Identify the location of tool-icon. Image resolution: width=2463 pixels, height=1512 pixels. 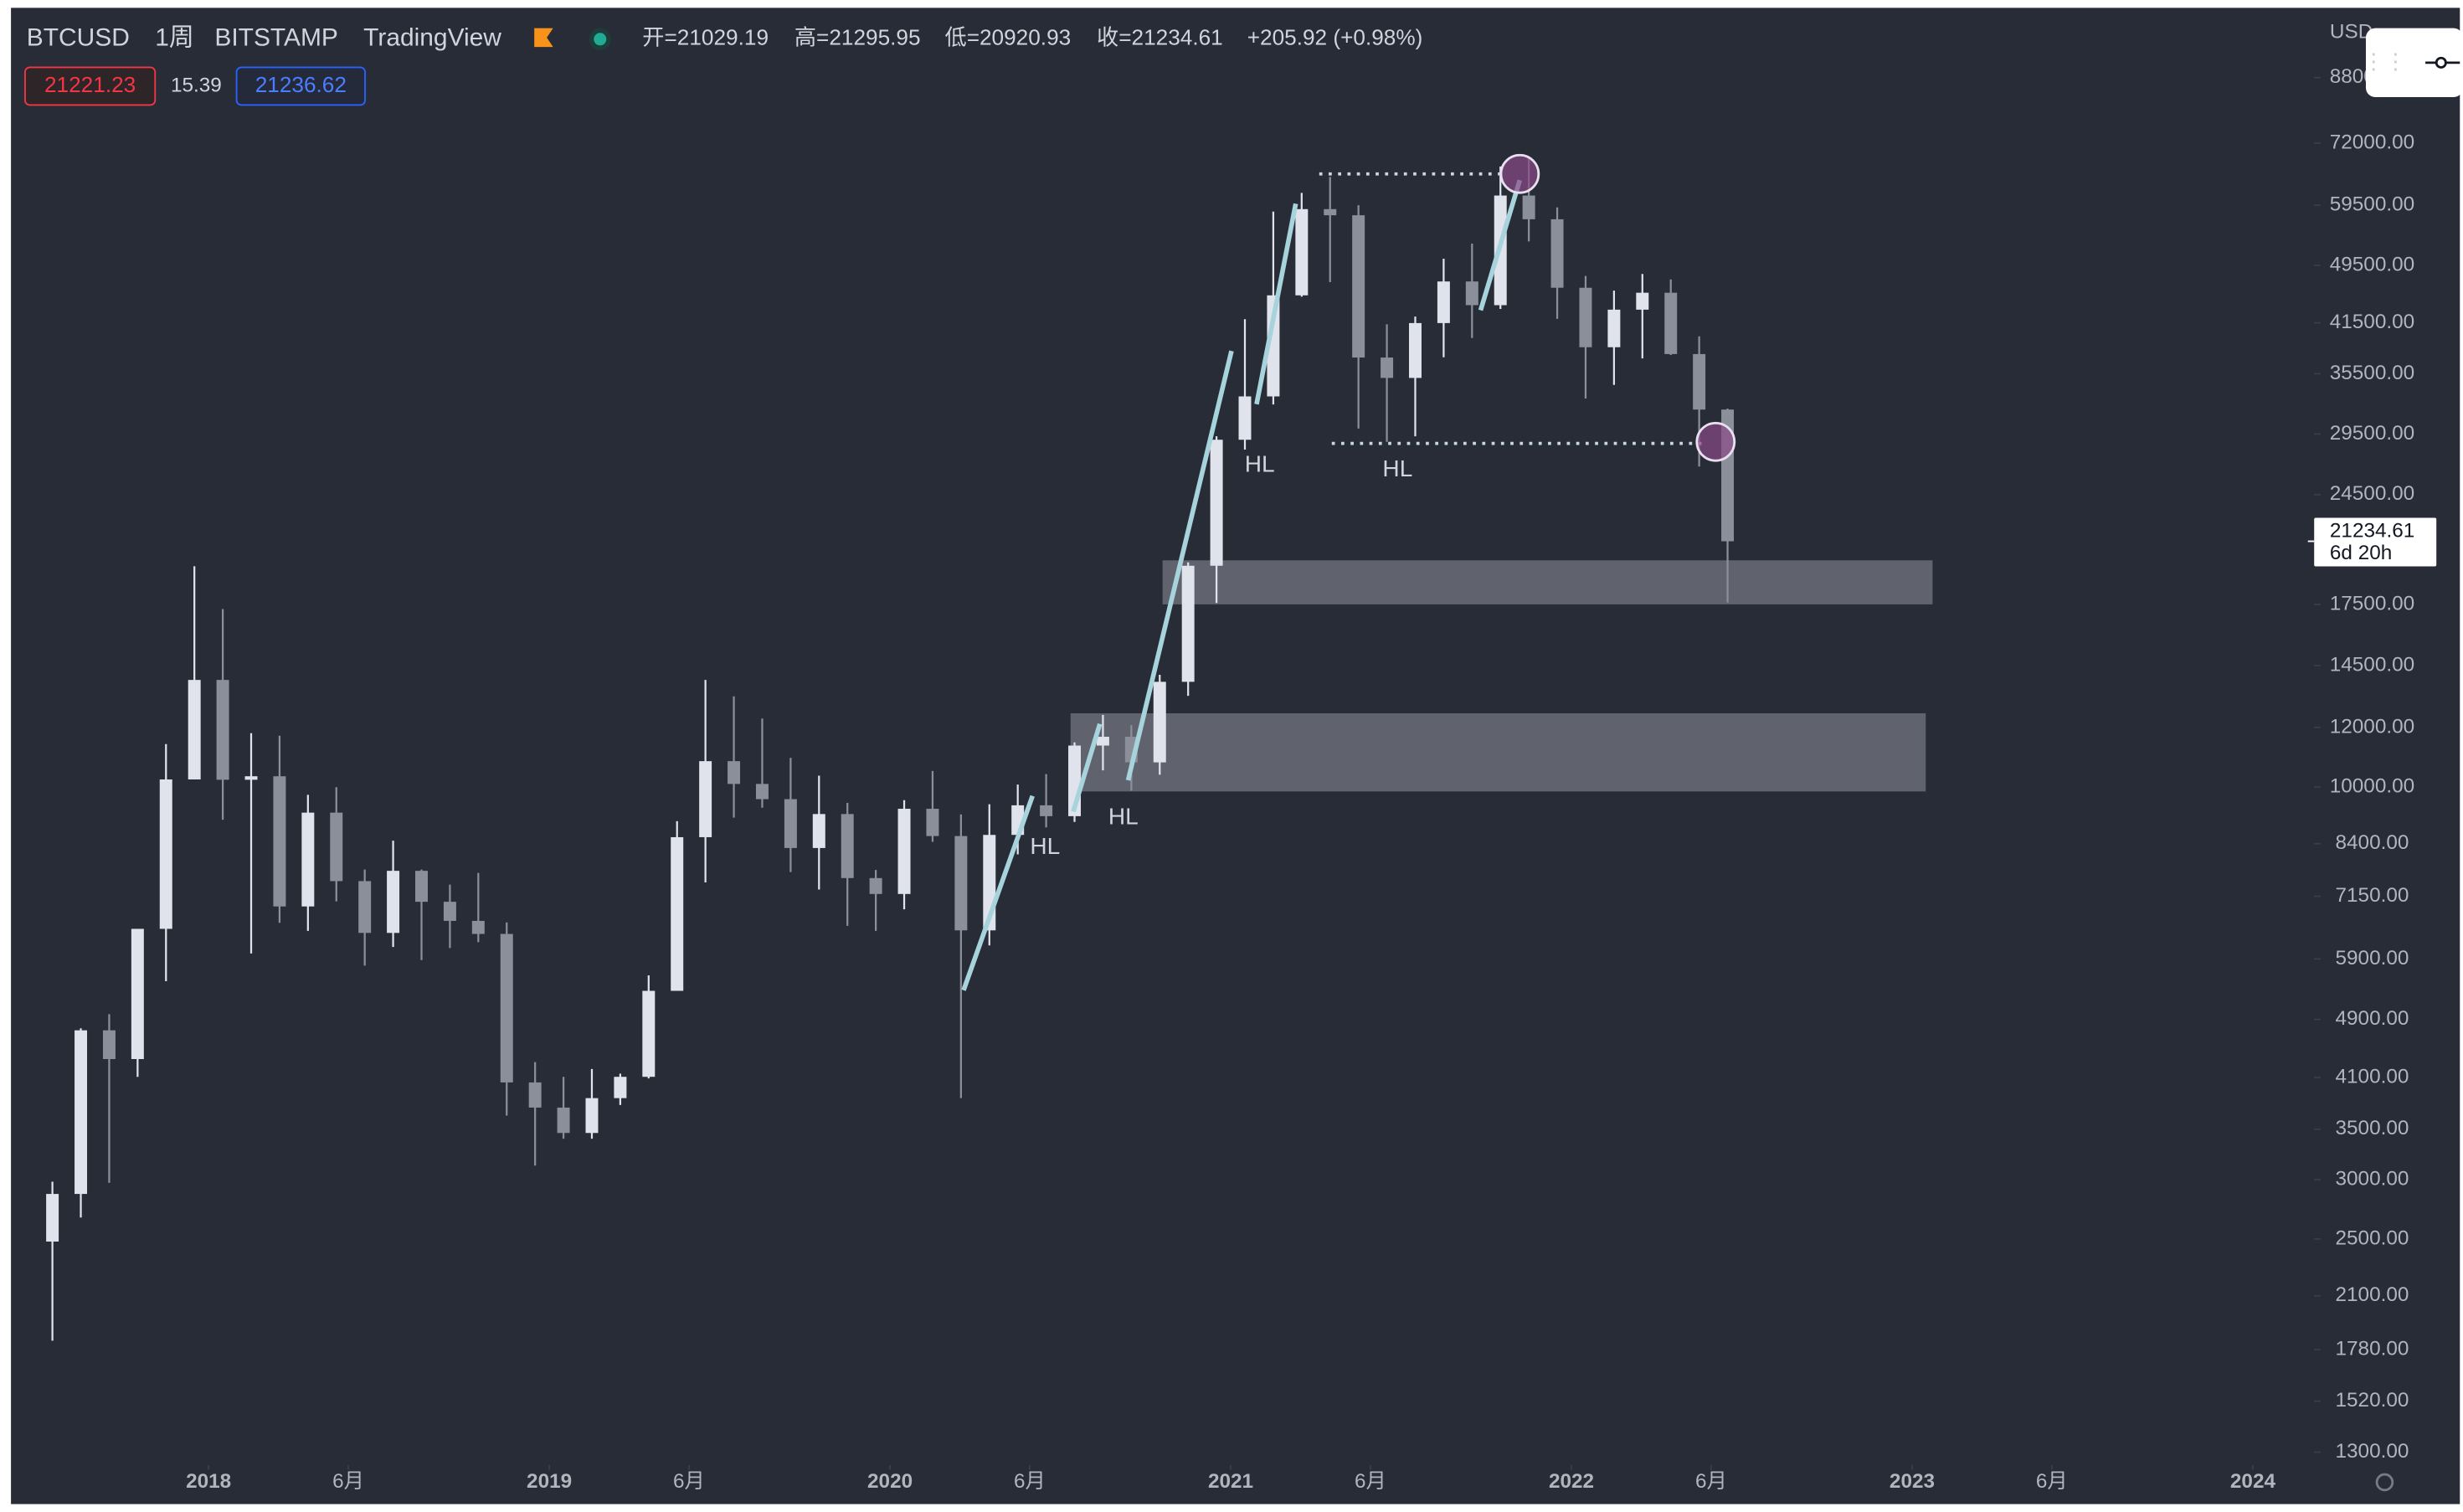
(2441, 62).